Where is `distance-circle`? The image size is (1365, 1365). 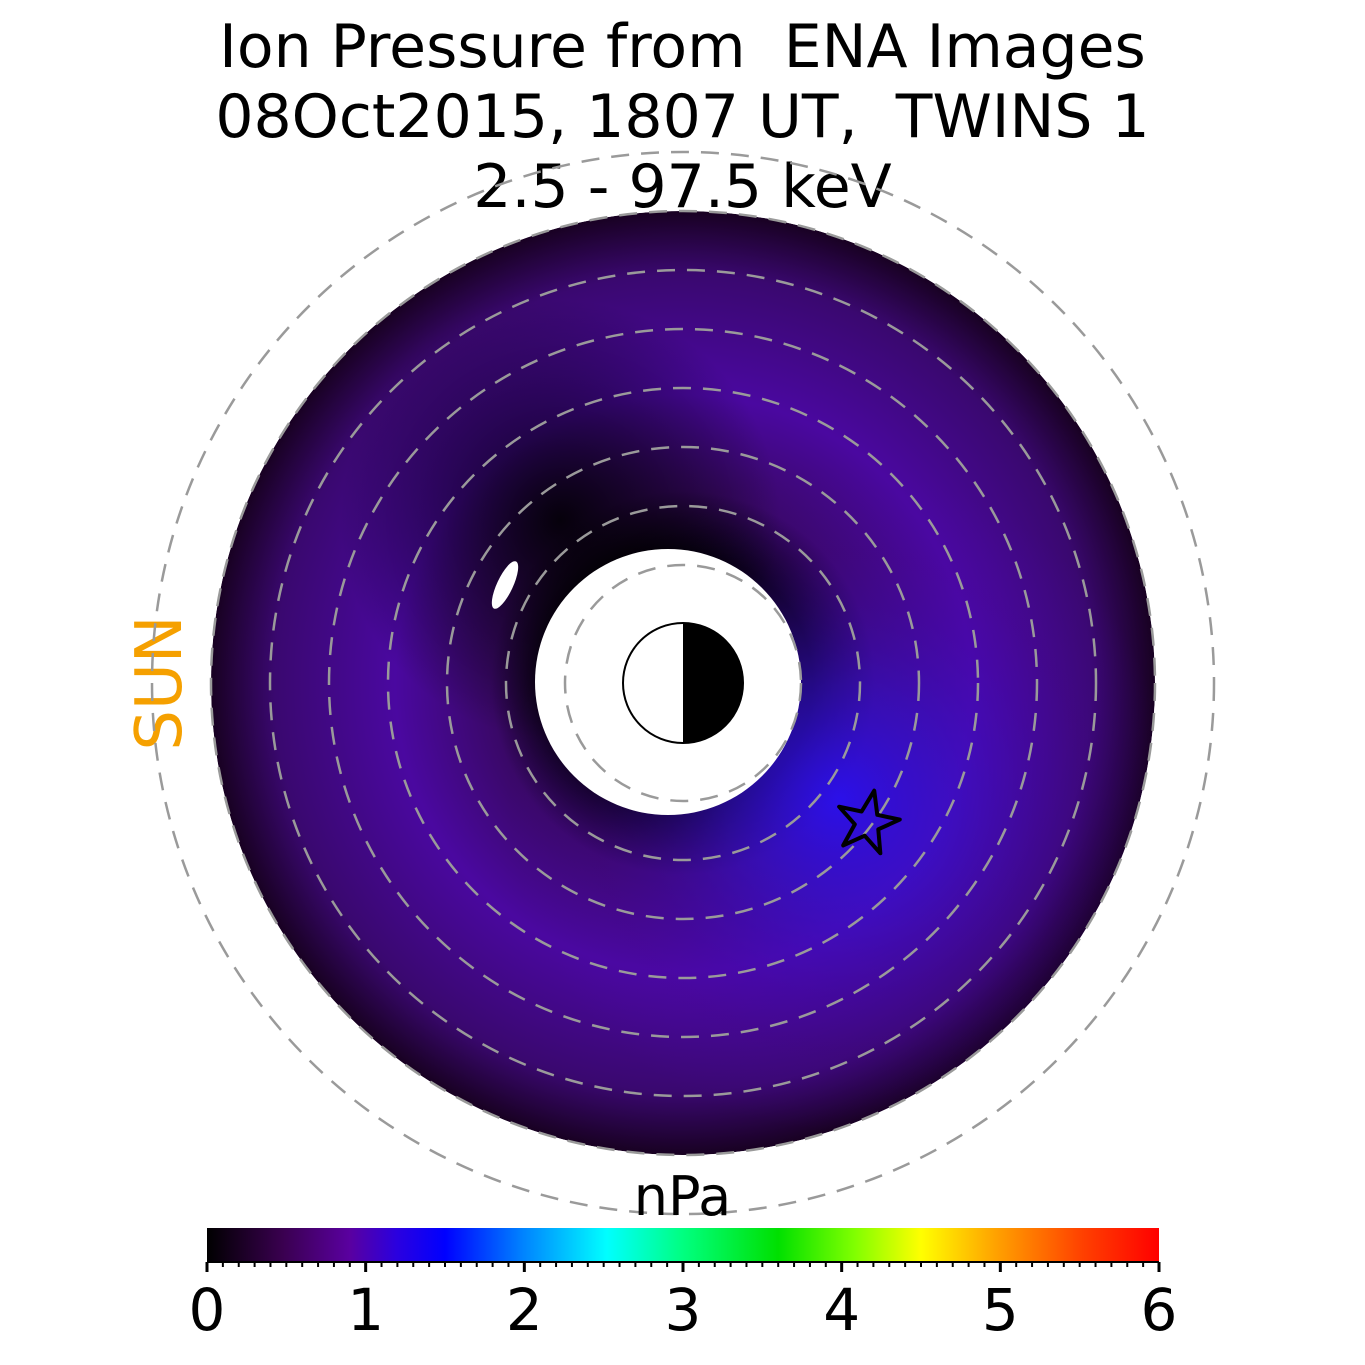
distance-circle is located at coordinates (683, 683).